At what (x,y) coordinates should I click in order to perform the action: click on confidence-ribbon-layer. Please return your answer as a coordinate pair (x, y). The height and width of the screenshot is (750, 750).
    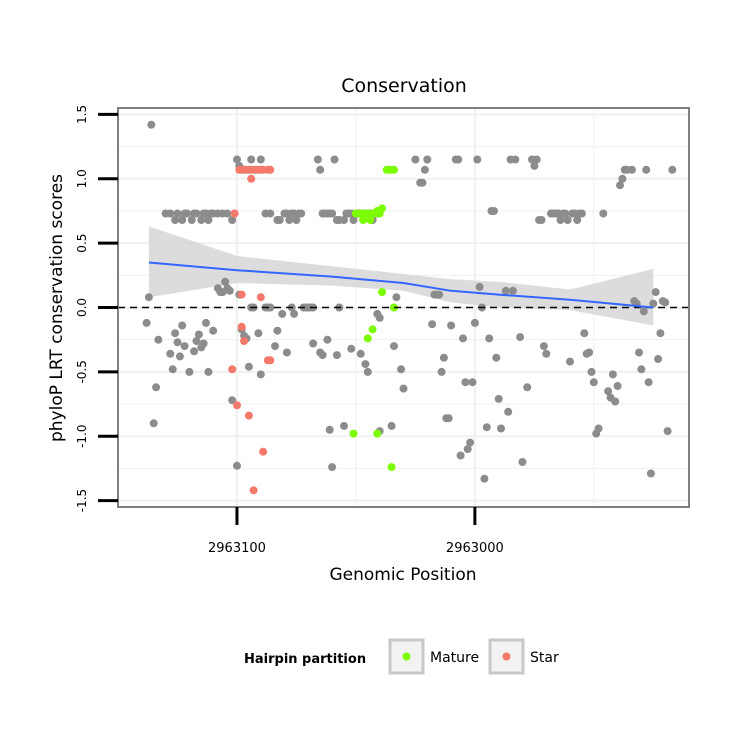
    Looking at the image, I should click on (401, 276).